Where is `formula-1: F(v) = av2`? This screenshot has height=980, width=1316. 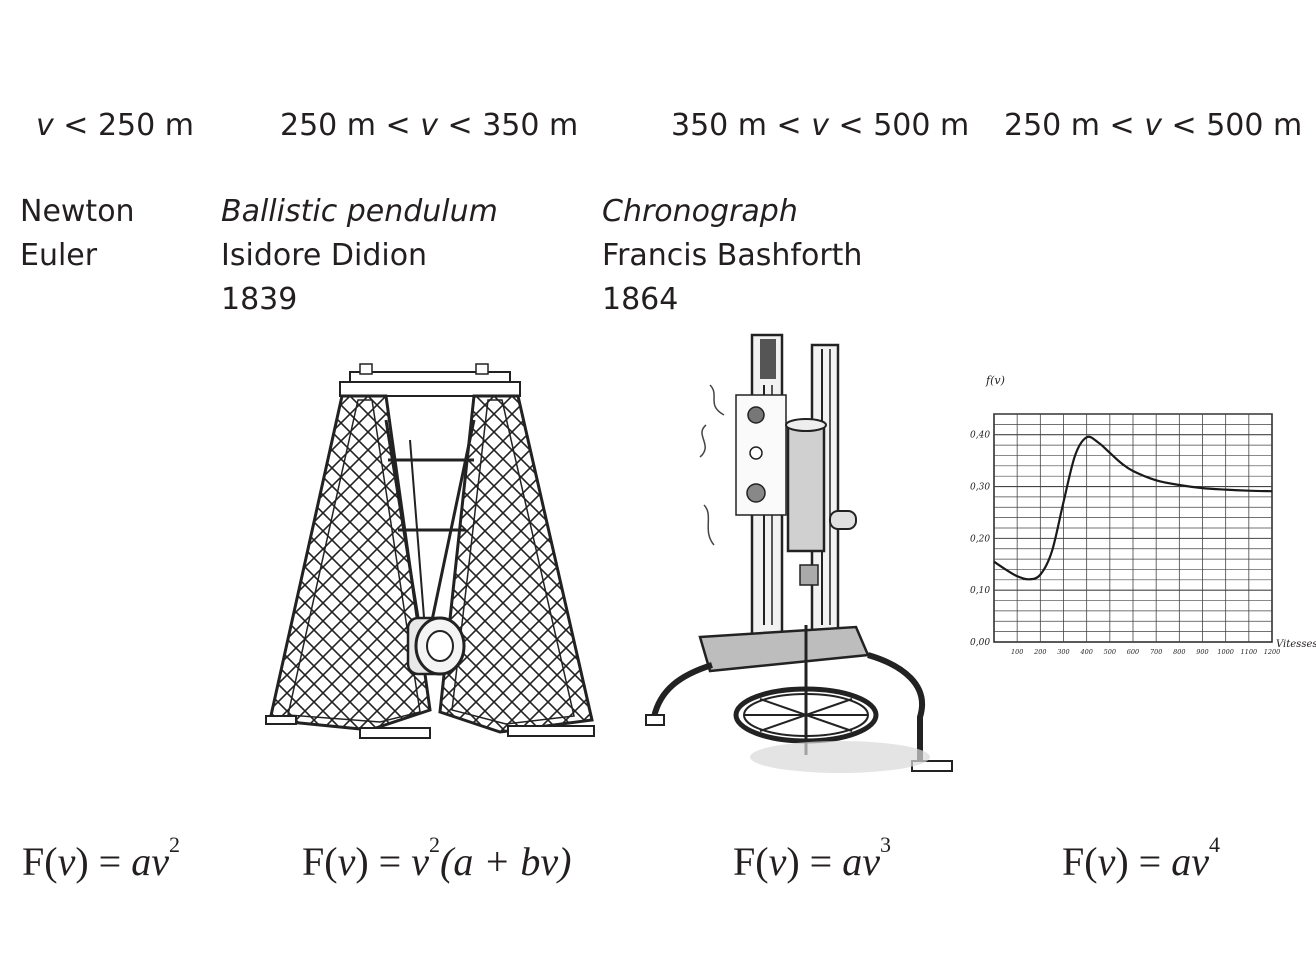
formula-1: F(v) = av2 is located at coordinates (101, 858).